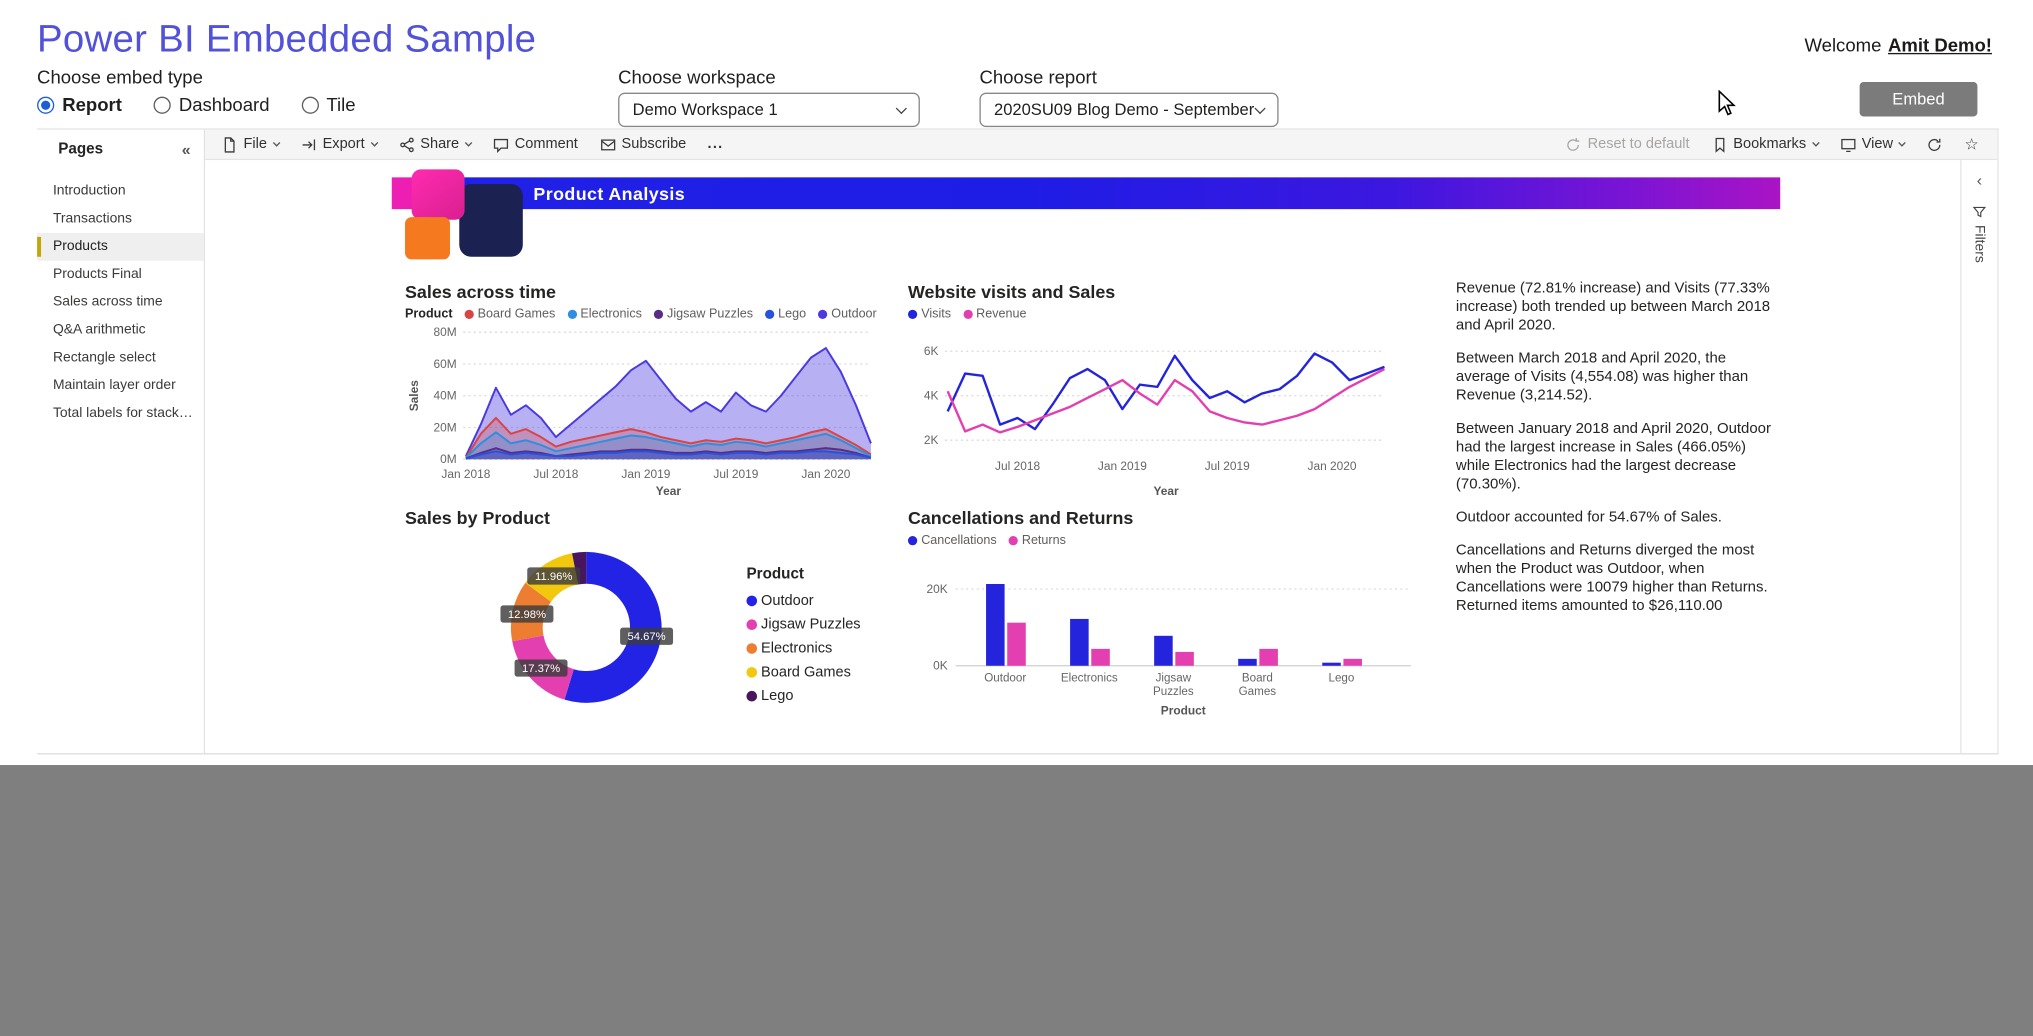 This screenshot has width=2033, height=1036. I want to click on sidebar-item-introduction: Introduction, so click(89, 190).